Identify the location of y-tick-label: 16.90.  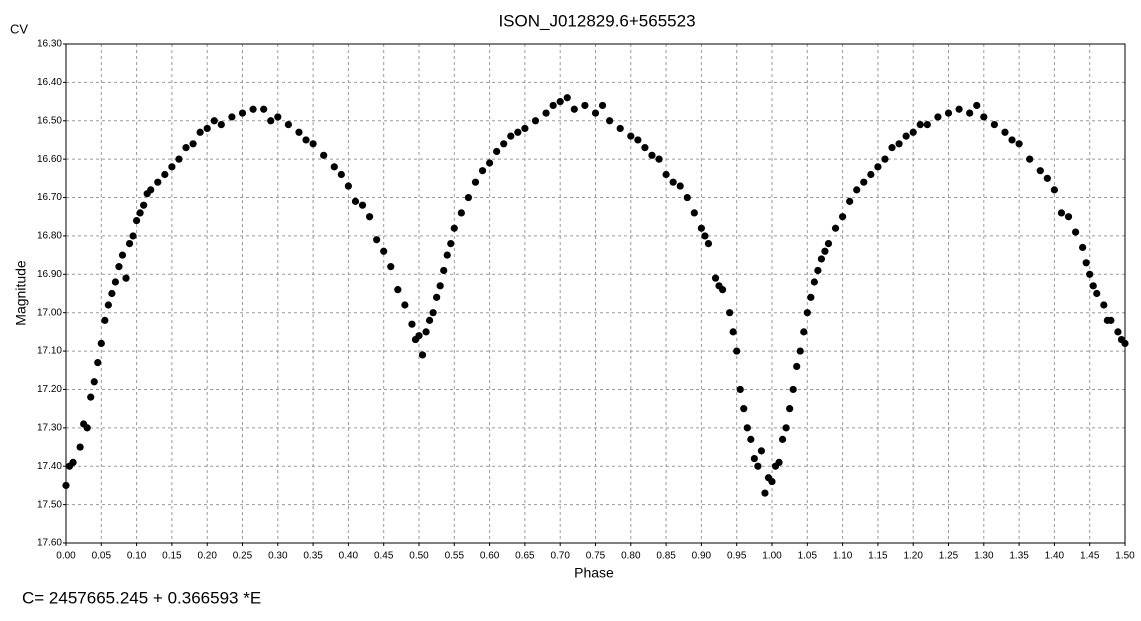
(49, 274).